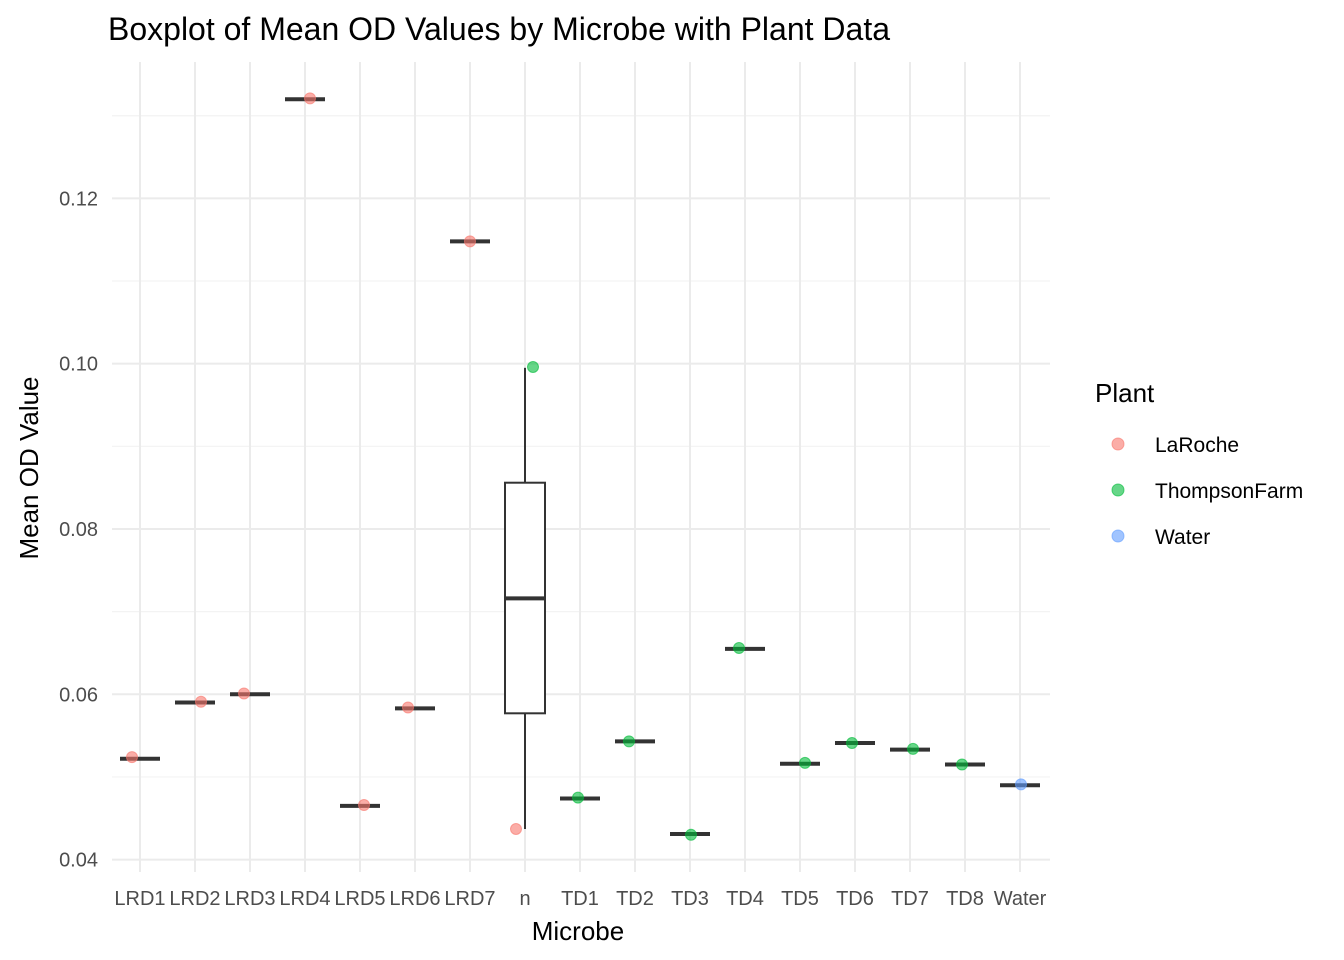 This screenshot has height=960, width=1344. What do you see at coordinates (201, 701) in the screenshot?
I see `point-LRD2` at bounding box center [201, 701].